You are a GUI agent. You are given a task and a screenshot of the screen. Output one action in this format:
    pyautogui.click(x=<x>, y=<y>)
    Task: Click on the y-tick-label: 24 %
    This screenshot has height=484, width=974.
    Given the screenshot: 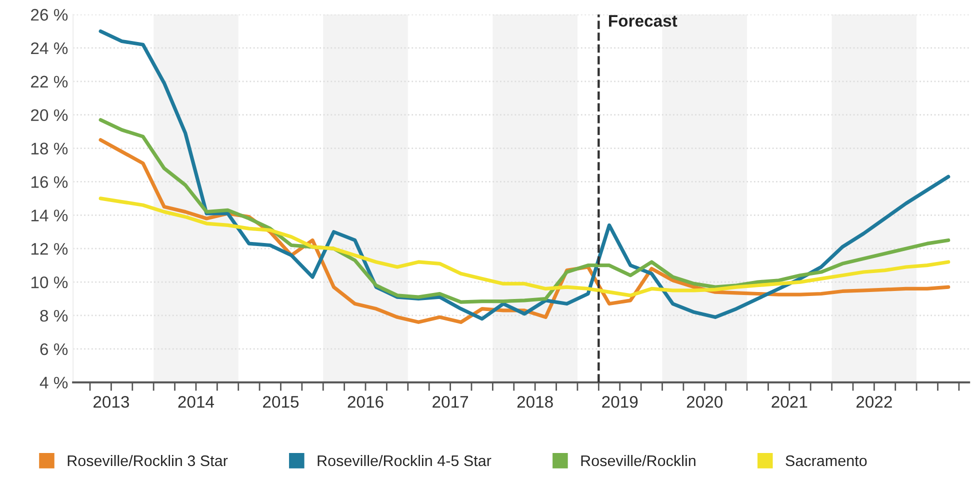 What is the action you would take?
    pyautogui.click(x=49, y=48)
    